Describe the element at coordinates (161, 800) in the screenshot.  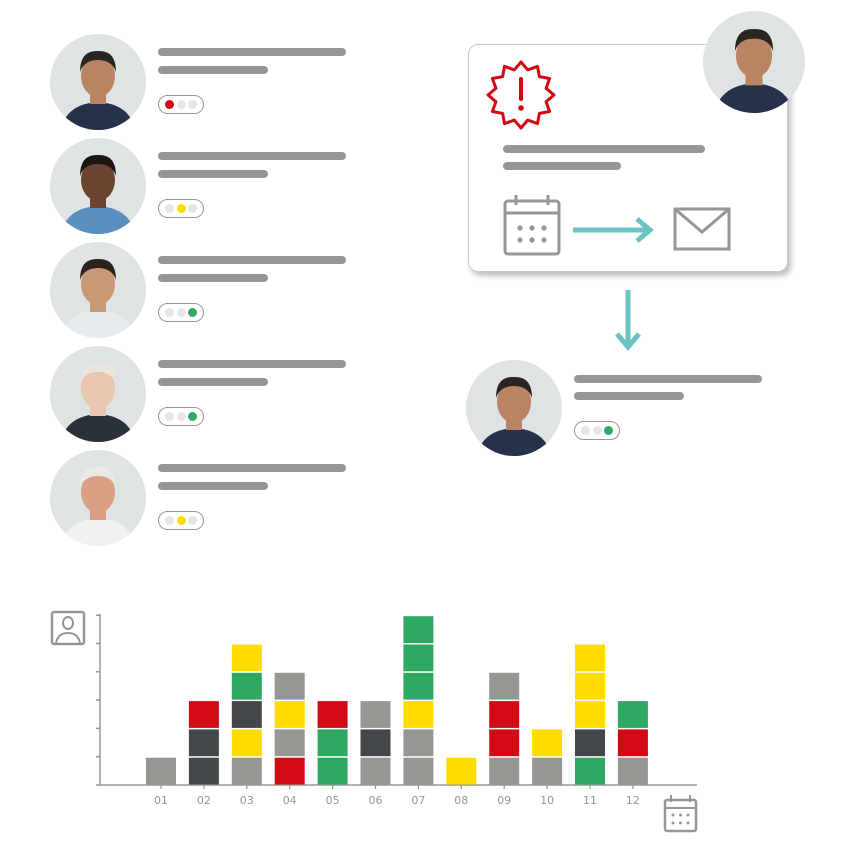
I see `x-tick-label: 01` at that location.